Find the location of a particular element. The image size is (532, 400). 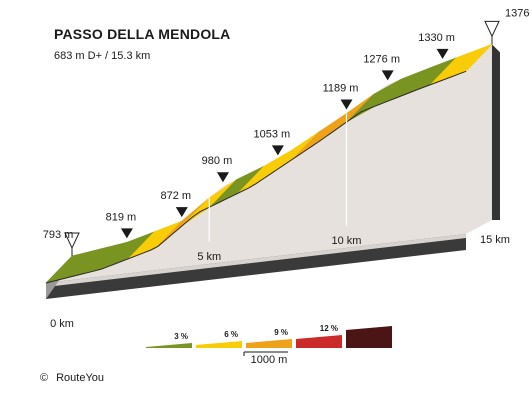

gradient-legend: 3 % 6 % 9 % 12 % 1000 m is located at coordinates (269, 345).